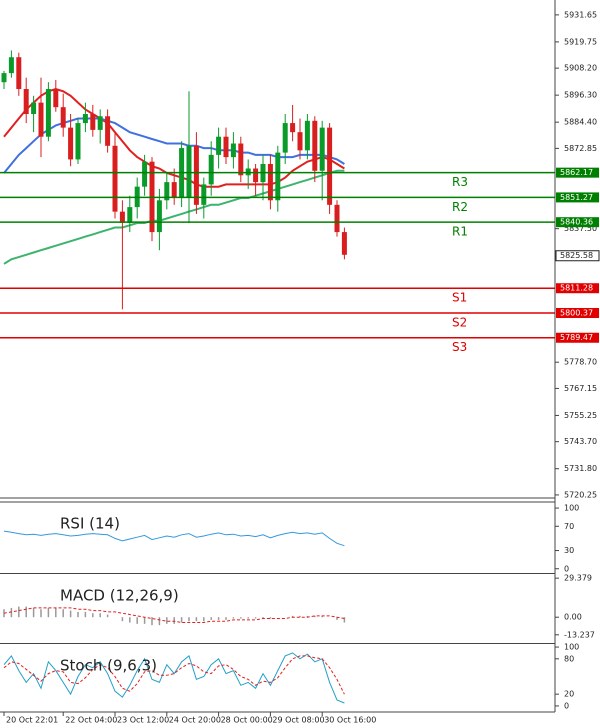 The height and width of the screenshot is (728, 600). Describe the element at coordinates (195, 720) in the screenshot. I see `x-tick-label: 24 Oct 20:00` at that location.